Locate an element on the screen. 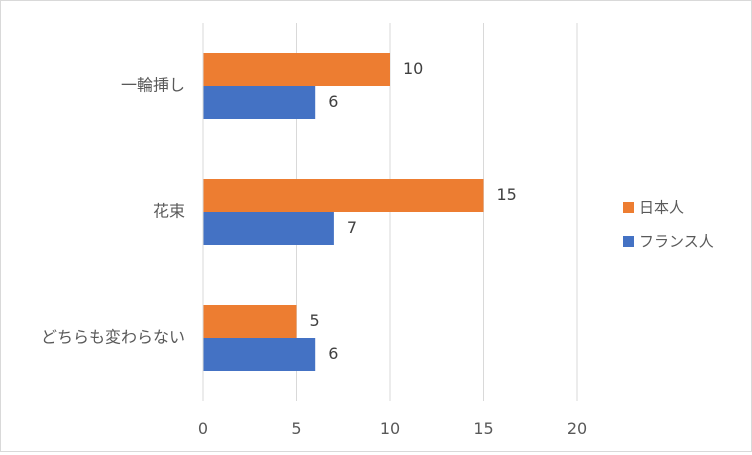  data-label: 5 is located at coordinates (315, 320).